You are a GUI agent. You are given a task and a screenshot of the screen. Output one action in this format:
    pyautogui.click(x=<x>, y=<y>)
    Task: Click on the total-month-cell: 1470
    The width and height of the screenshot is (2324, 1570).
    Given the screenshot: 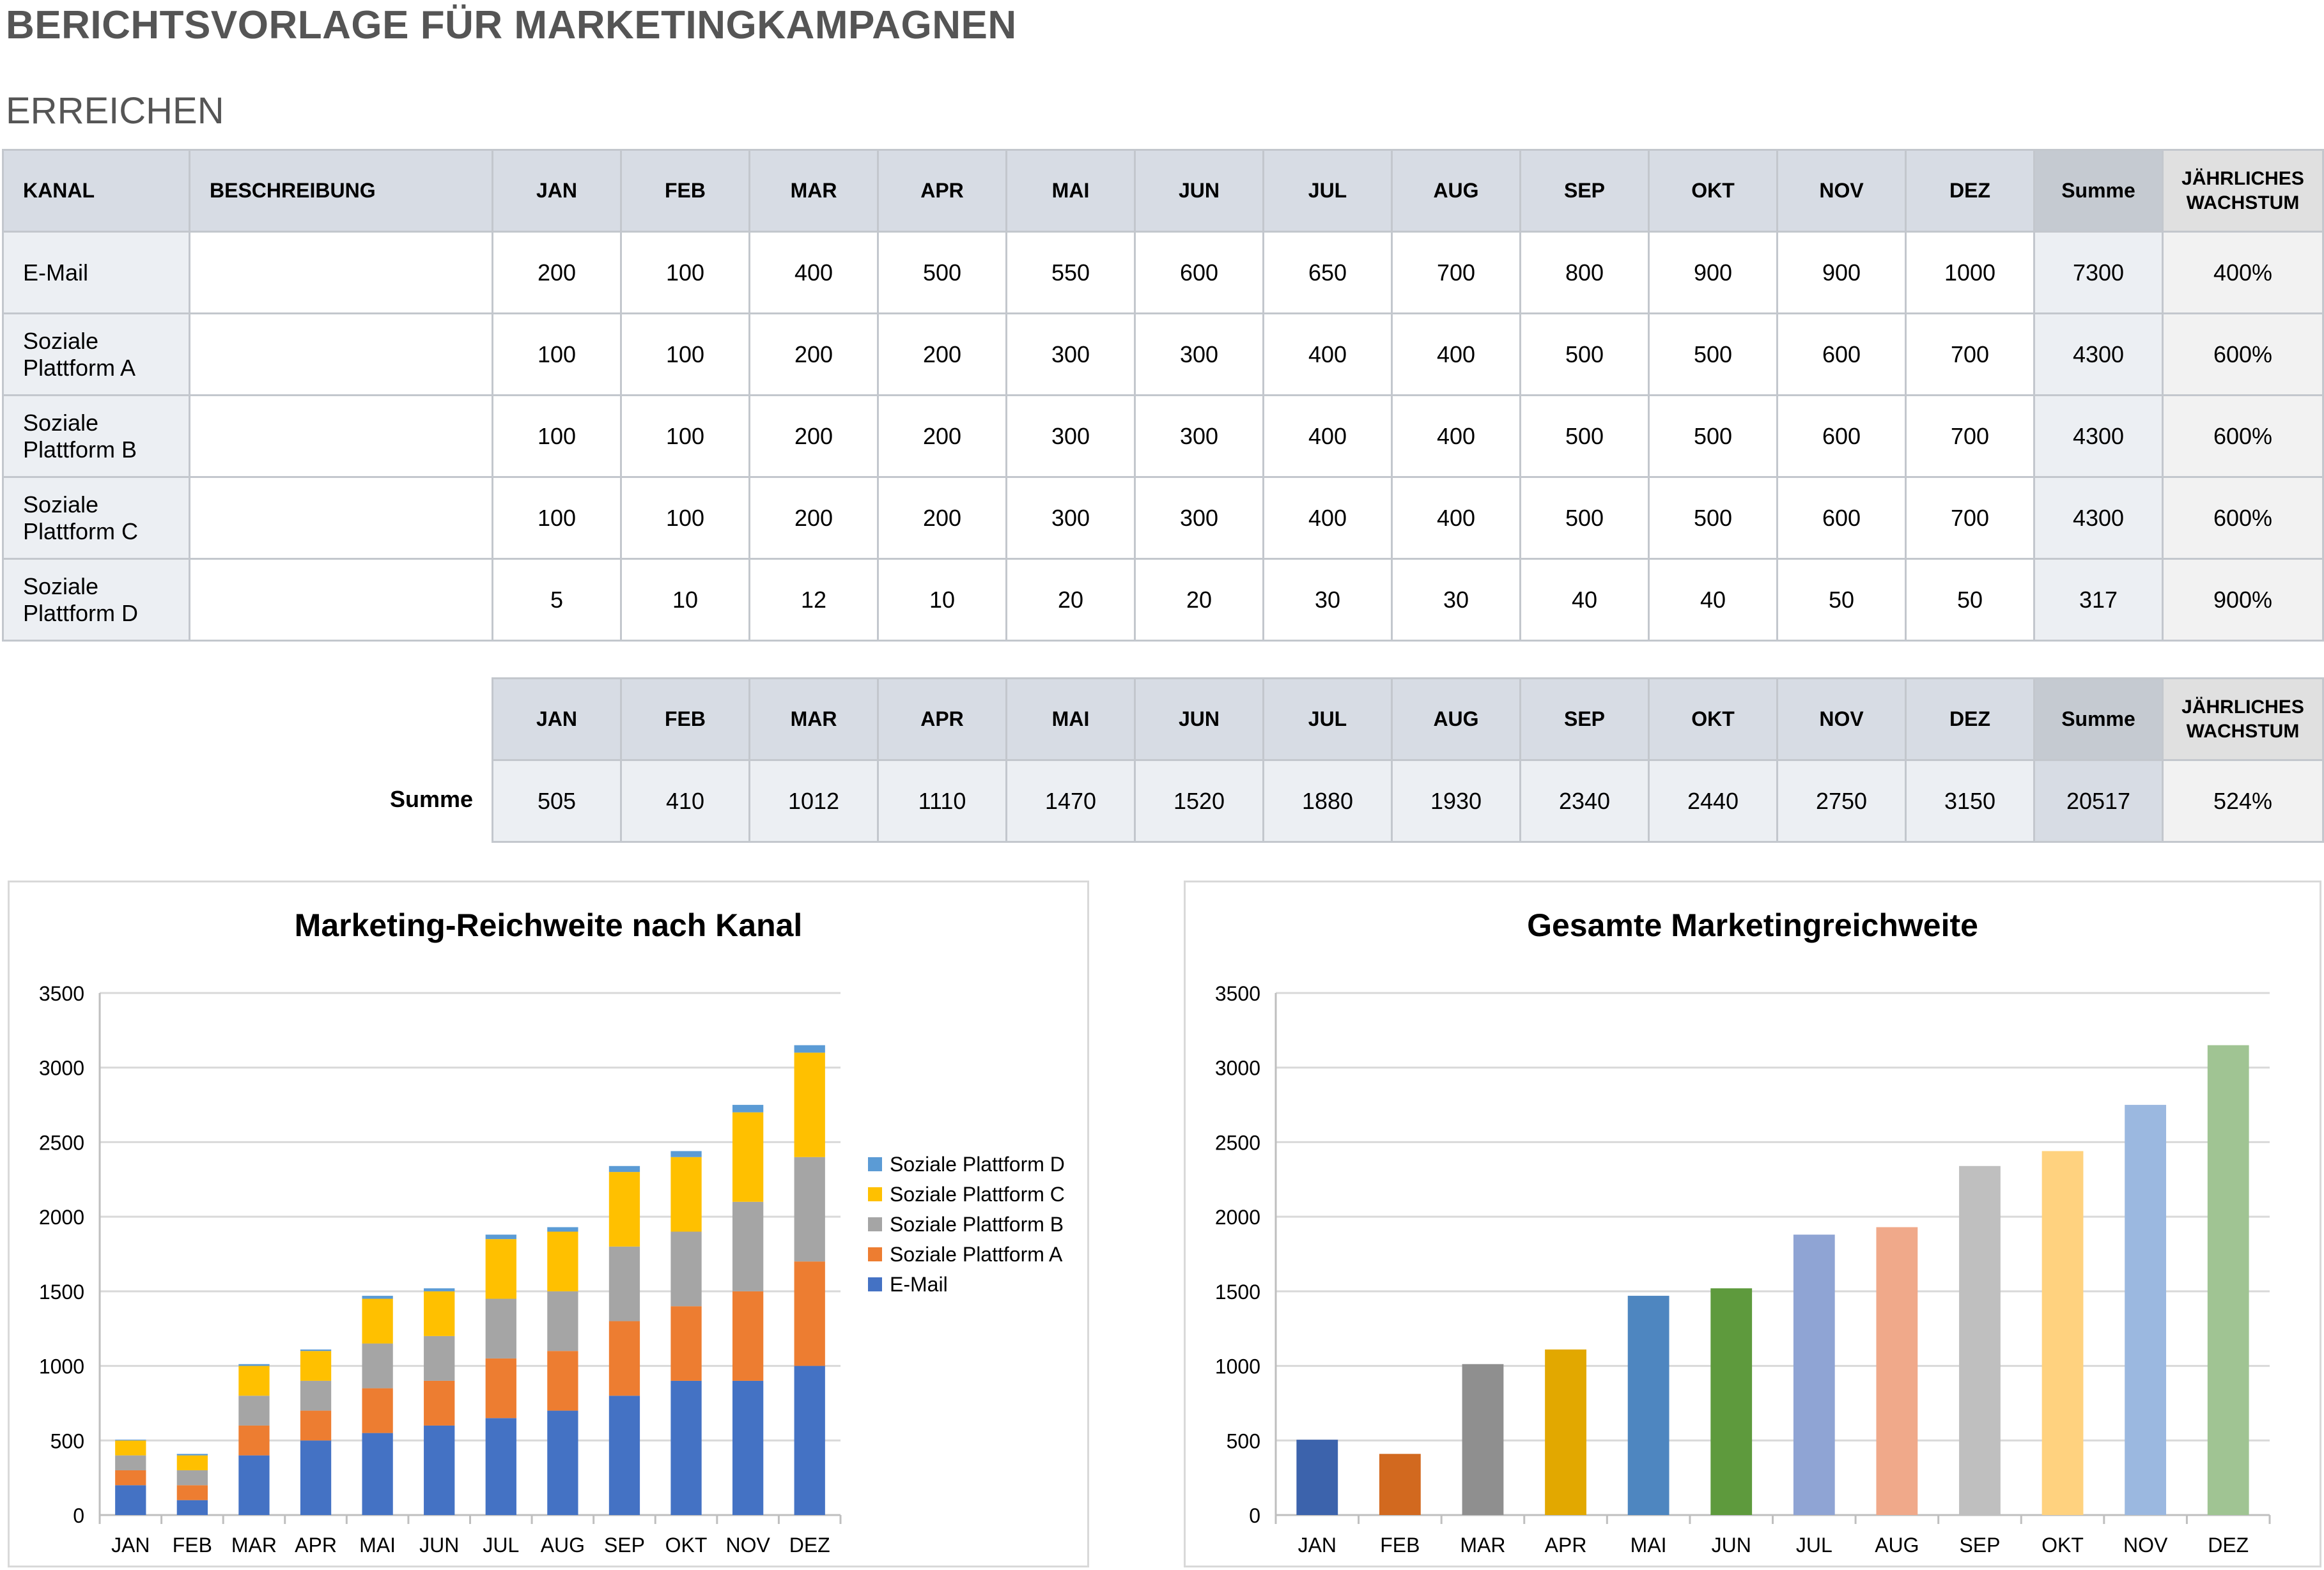 What is the action you would take?
    pyautogui.click(x=1070, y=801)
    